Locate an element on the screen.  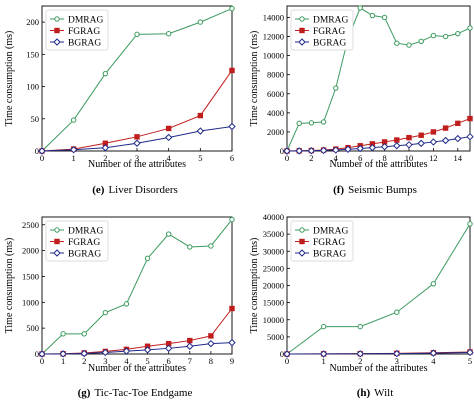
caption-label: (g) is located at coordinates (84, 393).